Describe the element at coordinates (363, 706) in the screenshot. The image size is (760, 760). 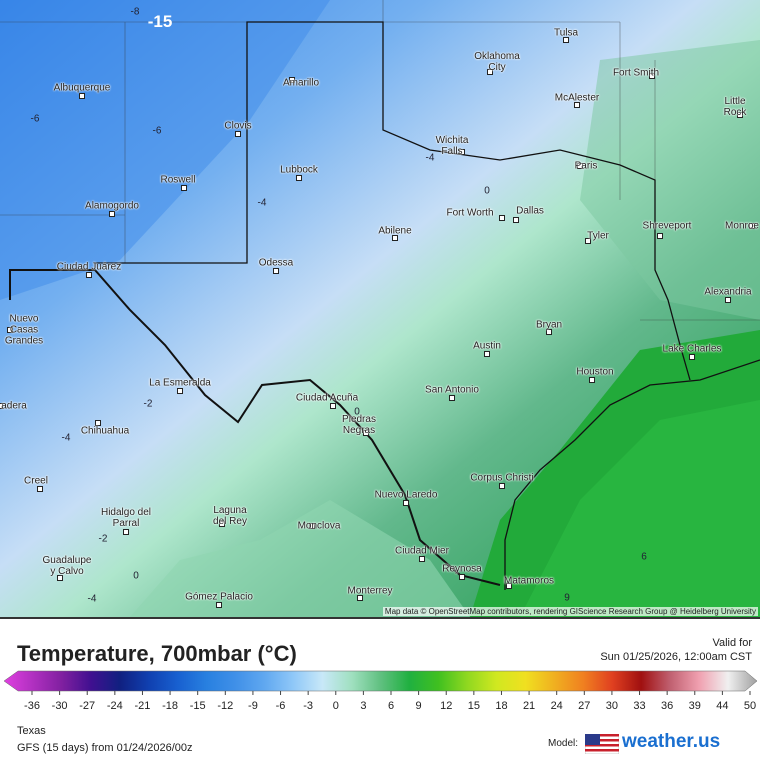
I see `tick-label: 3` at that location.